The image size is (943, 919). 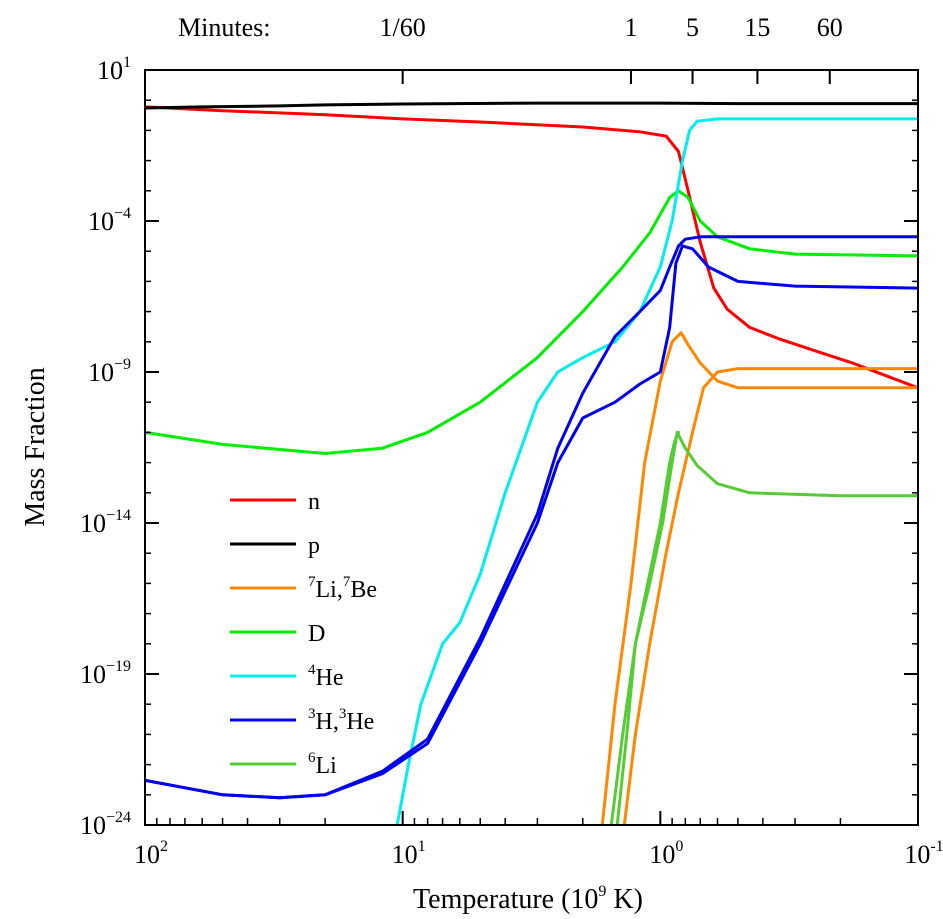 I want to click on legend-entry-label: 6Li, so click(x=322, y=764).